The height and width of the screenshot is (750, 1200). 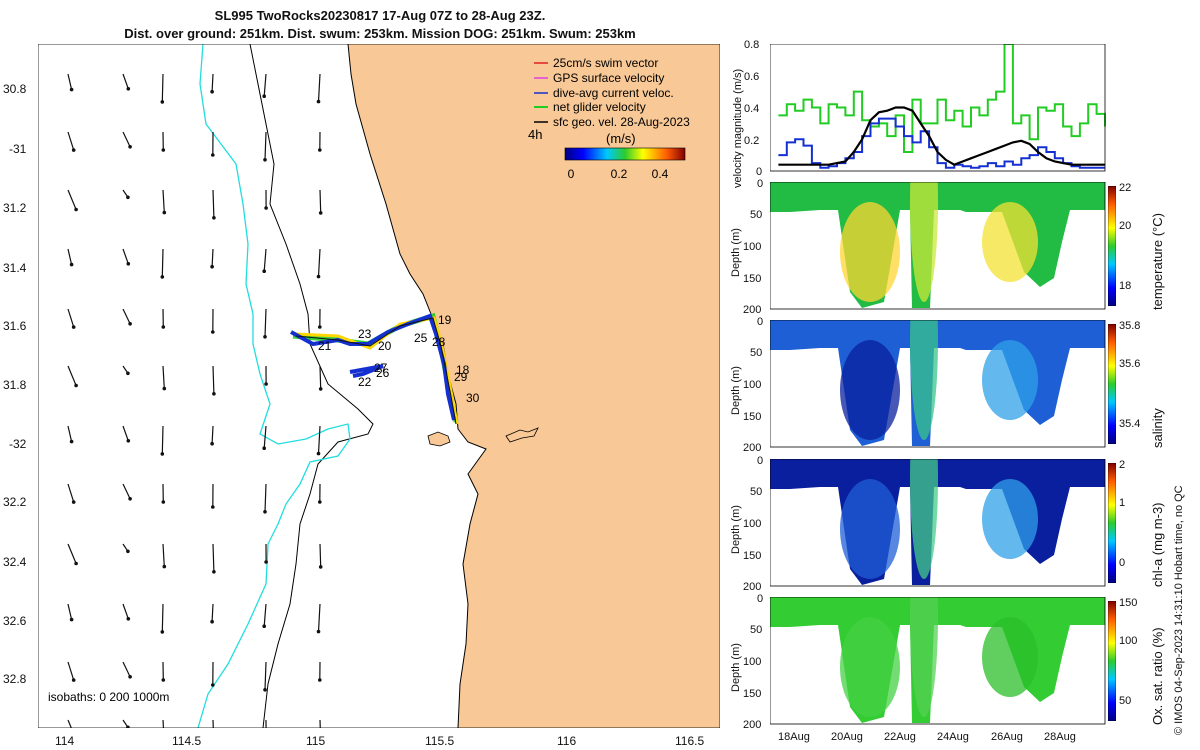 I want to click on day-label-27: 27, so click(x=381, y=368).